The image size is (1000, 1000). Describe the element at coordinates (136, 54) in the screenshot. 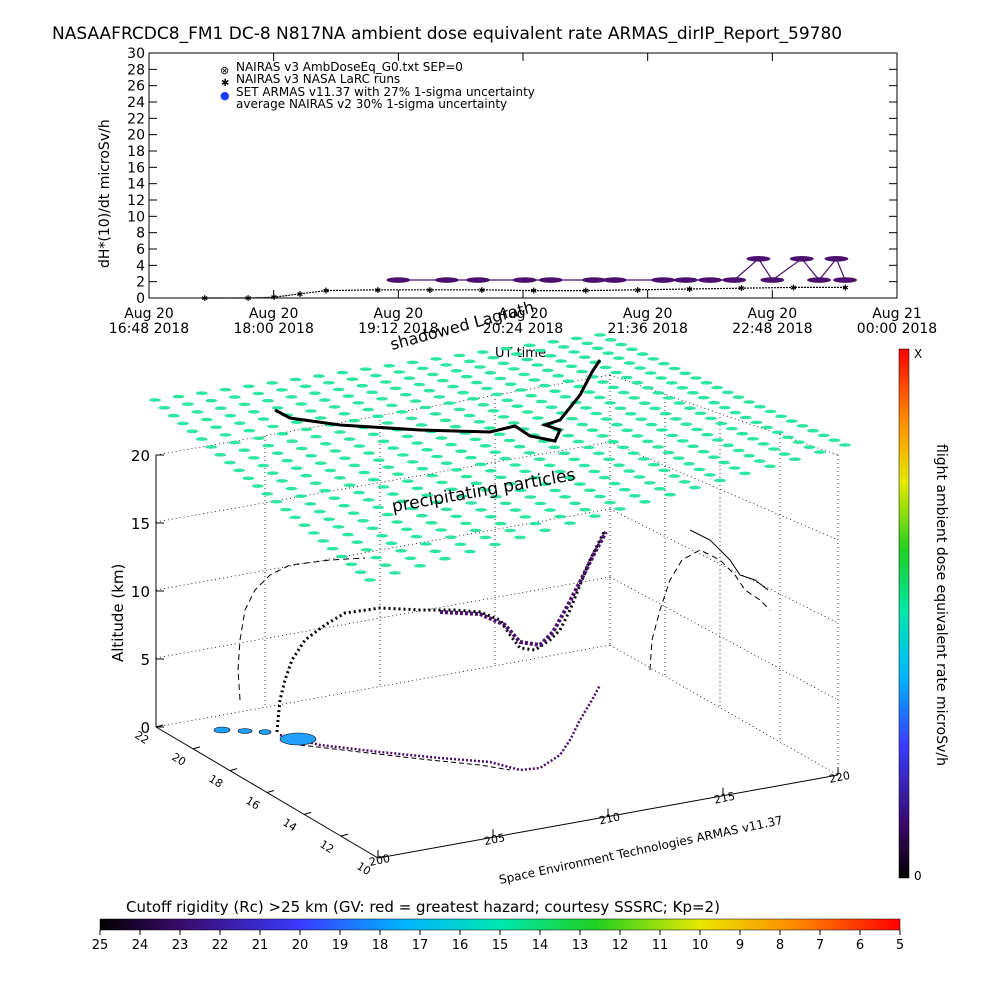

I see `top-y-tick-label: 30` at that location.